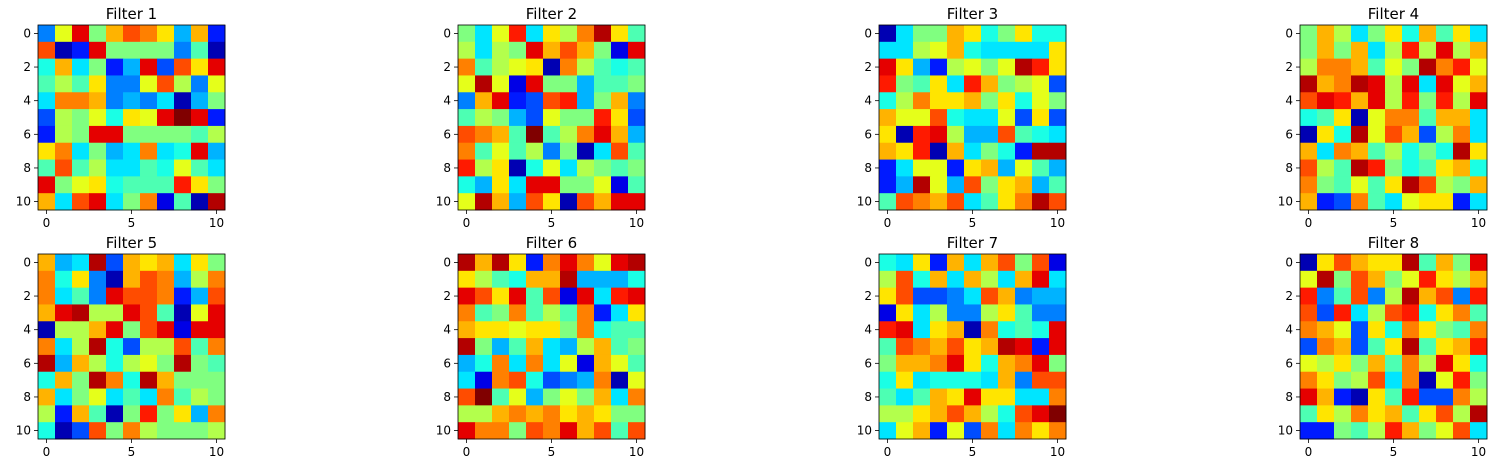 The height and width of the screenshot is (476, 1506). I want to click on heatmap-panel-1: Filter 1 0 5 10 0 2 4 6 8 10, so click(121, 117).